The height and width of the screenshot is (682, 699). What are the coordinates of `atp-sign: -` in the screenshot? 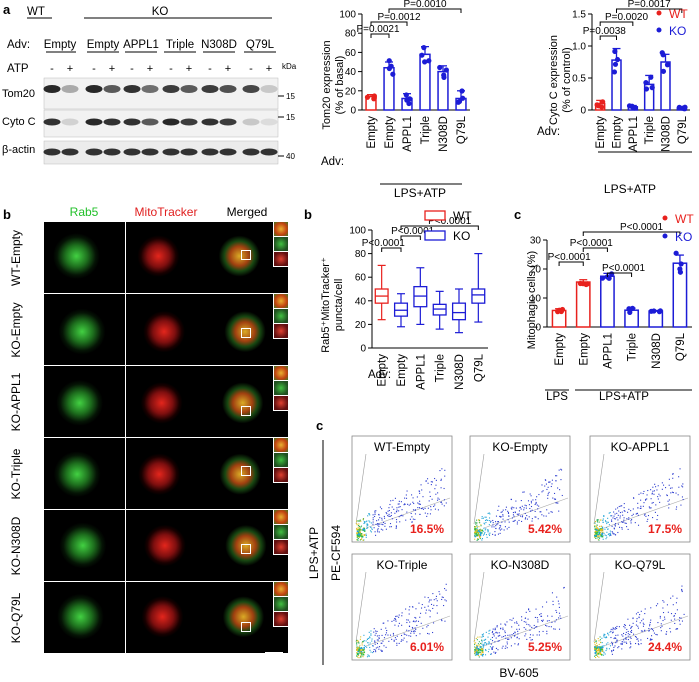 It's located at (132, 69).